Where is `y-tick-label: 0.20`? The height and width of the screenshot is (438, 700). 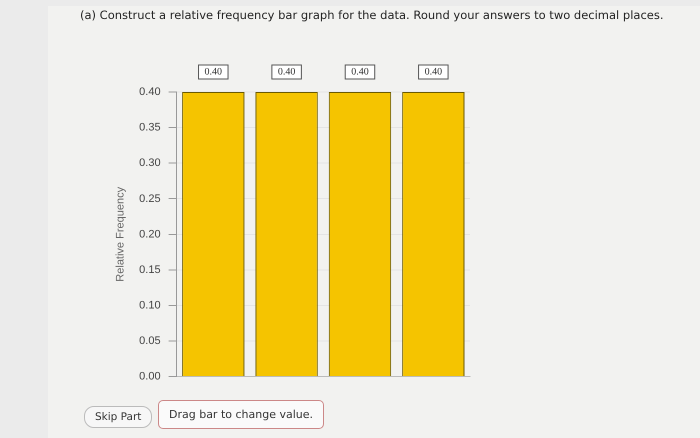
y-tick-label: 0.20 is located at coordinates (150, 234).